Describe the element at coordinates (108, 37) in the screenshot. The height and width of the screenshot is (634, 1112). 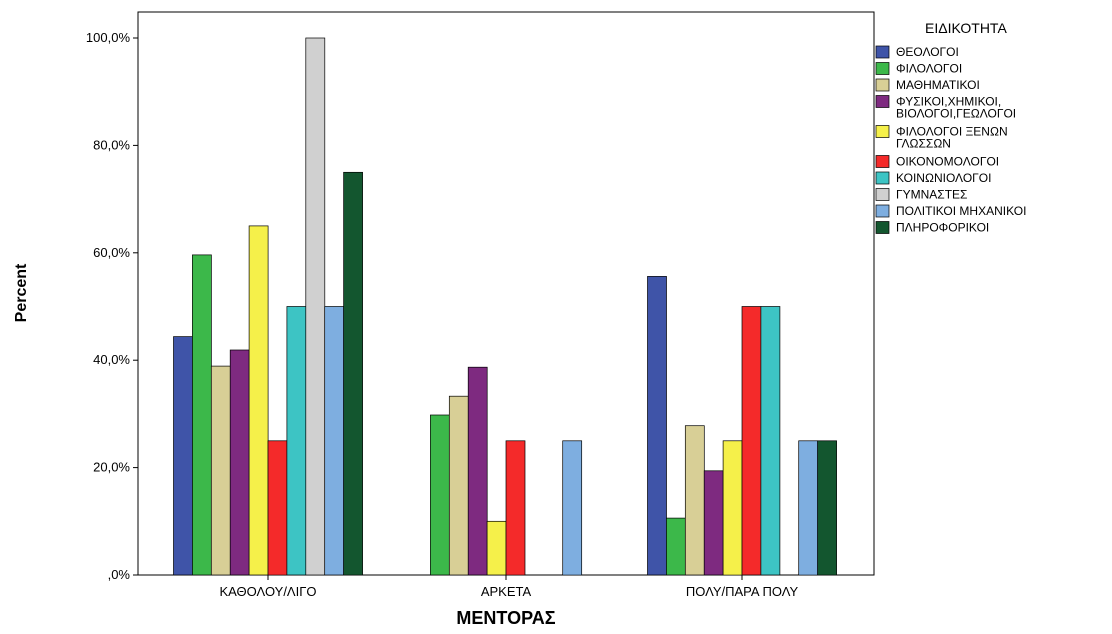
I see `y-tick-label: 100,0%` at that location.